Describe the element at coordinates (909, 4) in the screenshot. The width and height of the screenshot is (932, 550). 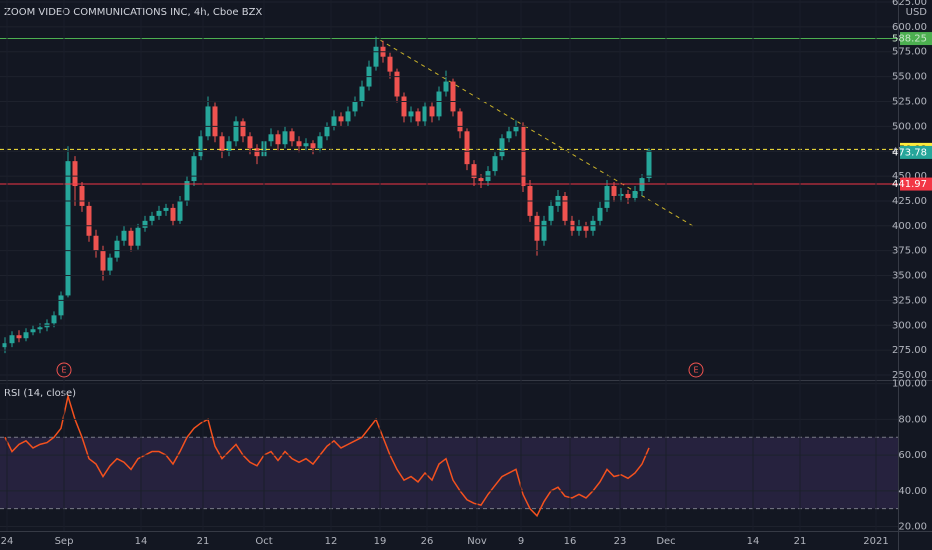
I see `y-tick-label: 625.00` at that location.